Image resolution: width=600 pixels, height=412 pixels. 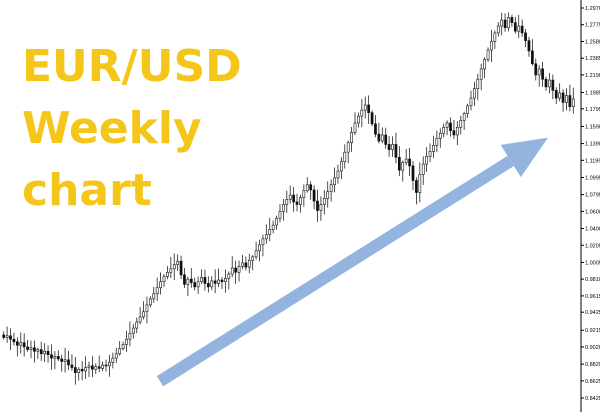 I want to click on y-tick-label: 1.2580, so click(x=592, y=42).